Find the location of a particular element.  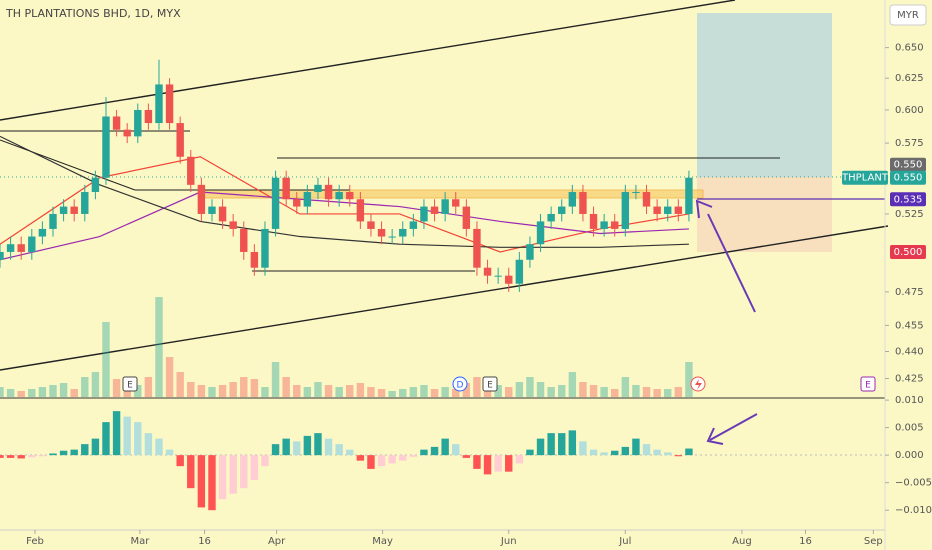

currency: MYR is located at coordinates (908, 15).